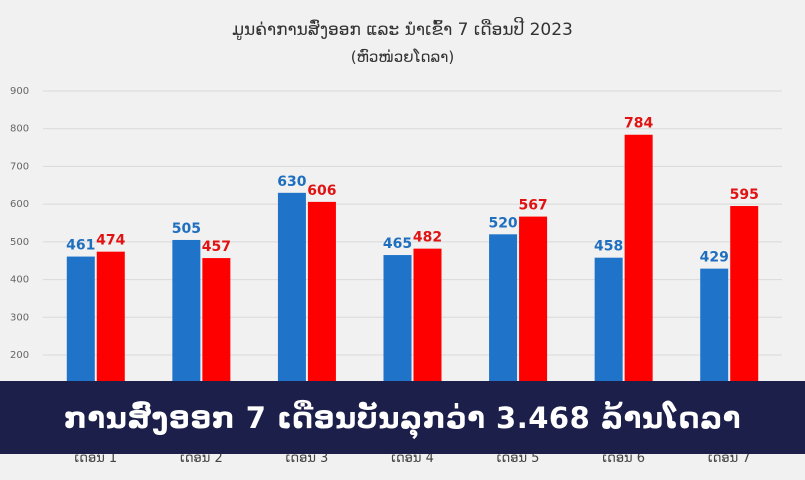 The width and height of the screenshot is (805, 480). I want to click on data-label: 482, so click(427, 238).